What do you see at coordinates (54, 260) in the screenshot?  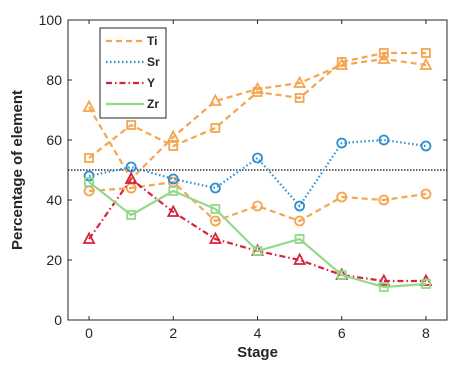 I see `y-tick-label: 20` at bounding box center [54, 260].